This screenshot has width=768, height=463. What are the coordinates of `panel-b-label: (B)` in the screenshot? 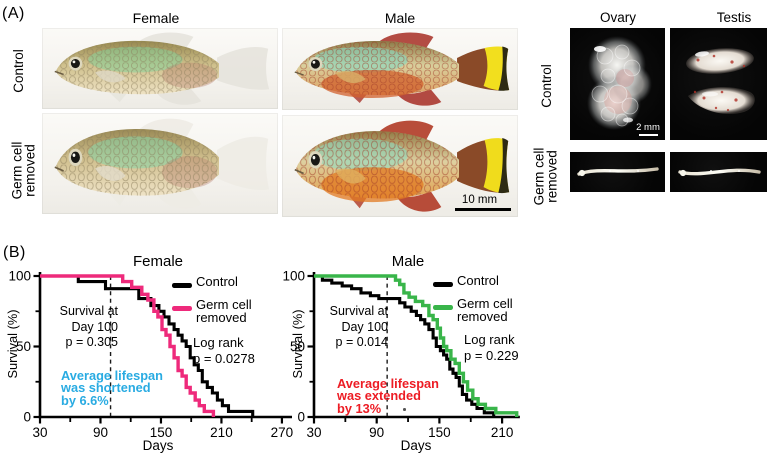 It's located at (14, 252).